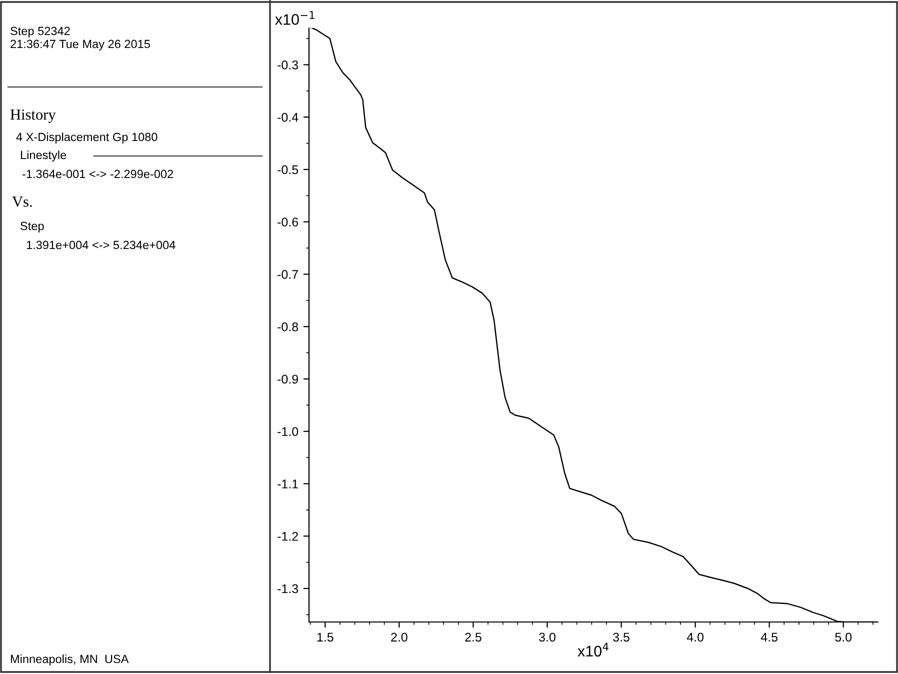 The width and height of the screenshot is (898, 674). I want to click on text: Vs., so click(22, 201).